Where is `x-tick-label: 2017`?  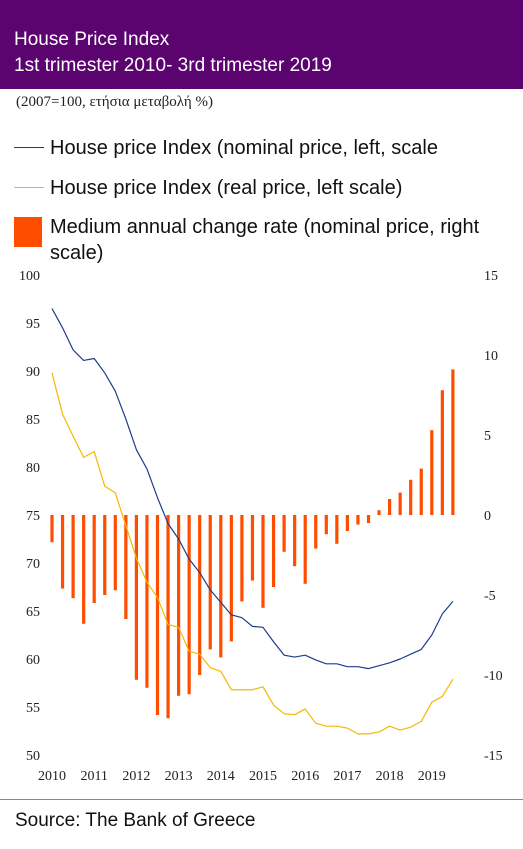 x-tick-label: 2017 is located at coordinates (347, 776).